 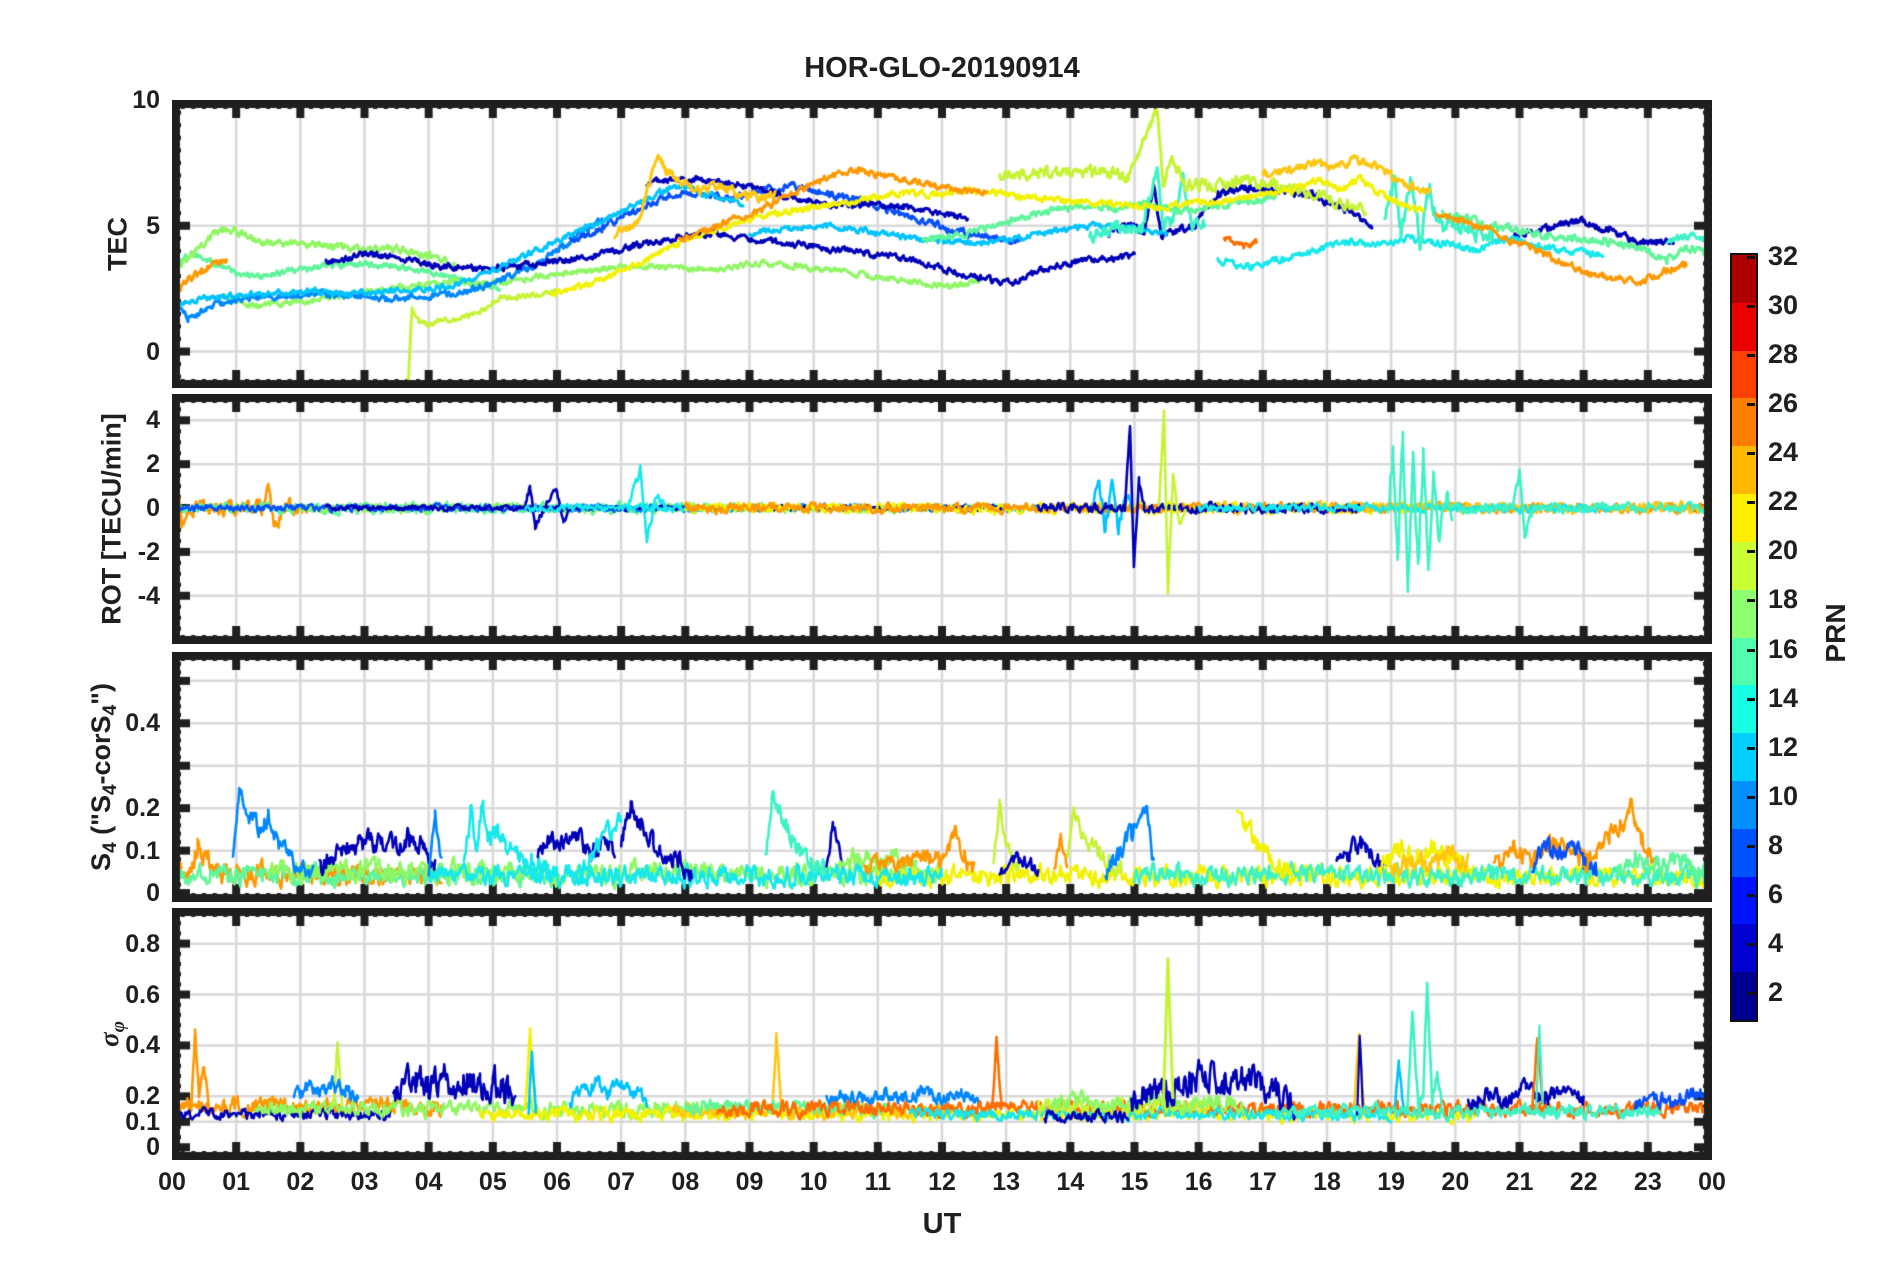 What do you see at coordinates (813, 1182) in the screenshot?
I see `x-tick-label: 10` at bounding box center [813, 1182].